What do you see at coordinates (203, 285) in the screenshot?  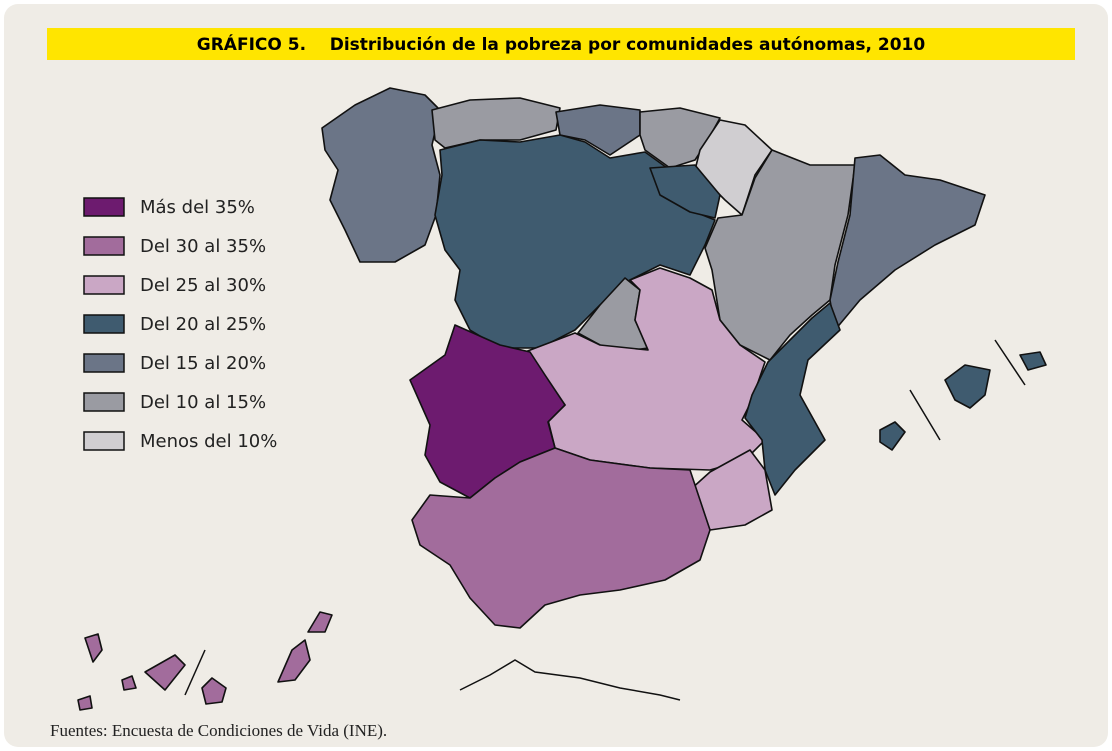 I see `legend-label: Del 25 al 30%` at bounding box center [203, 285].